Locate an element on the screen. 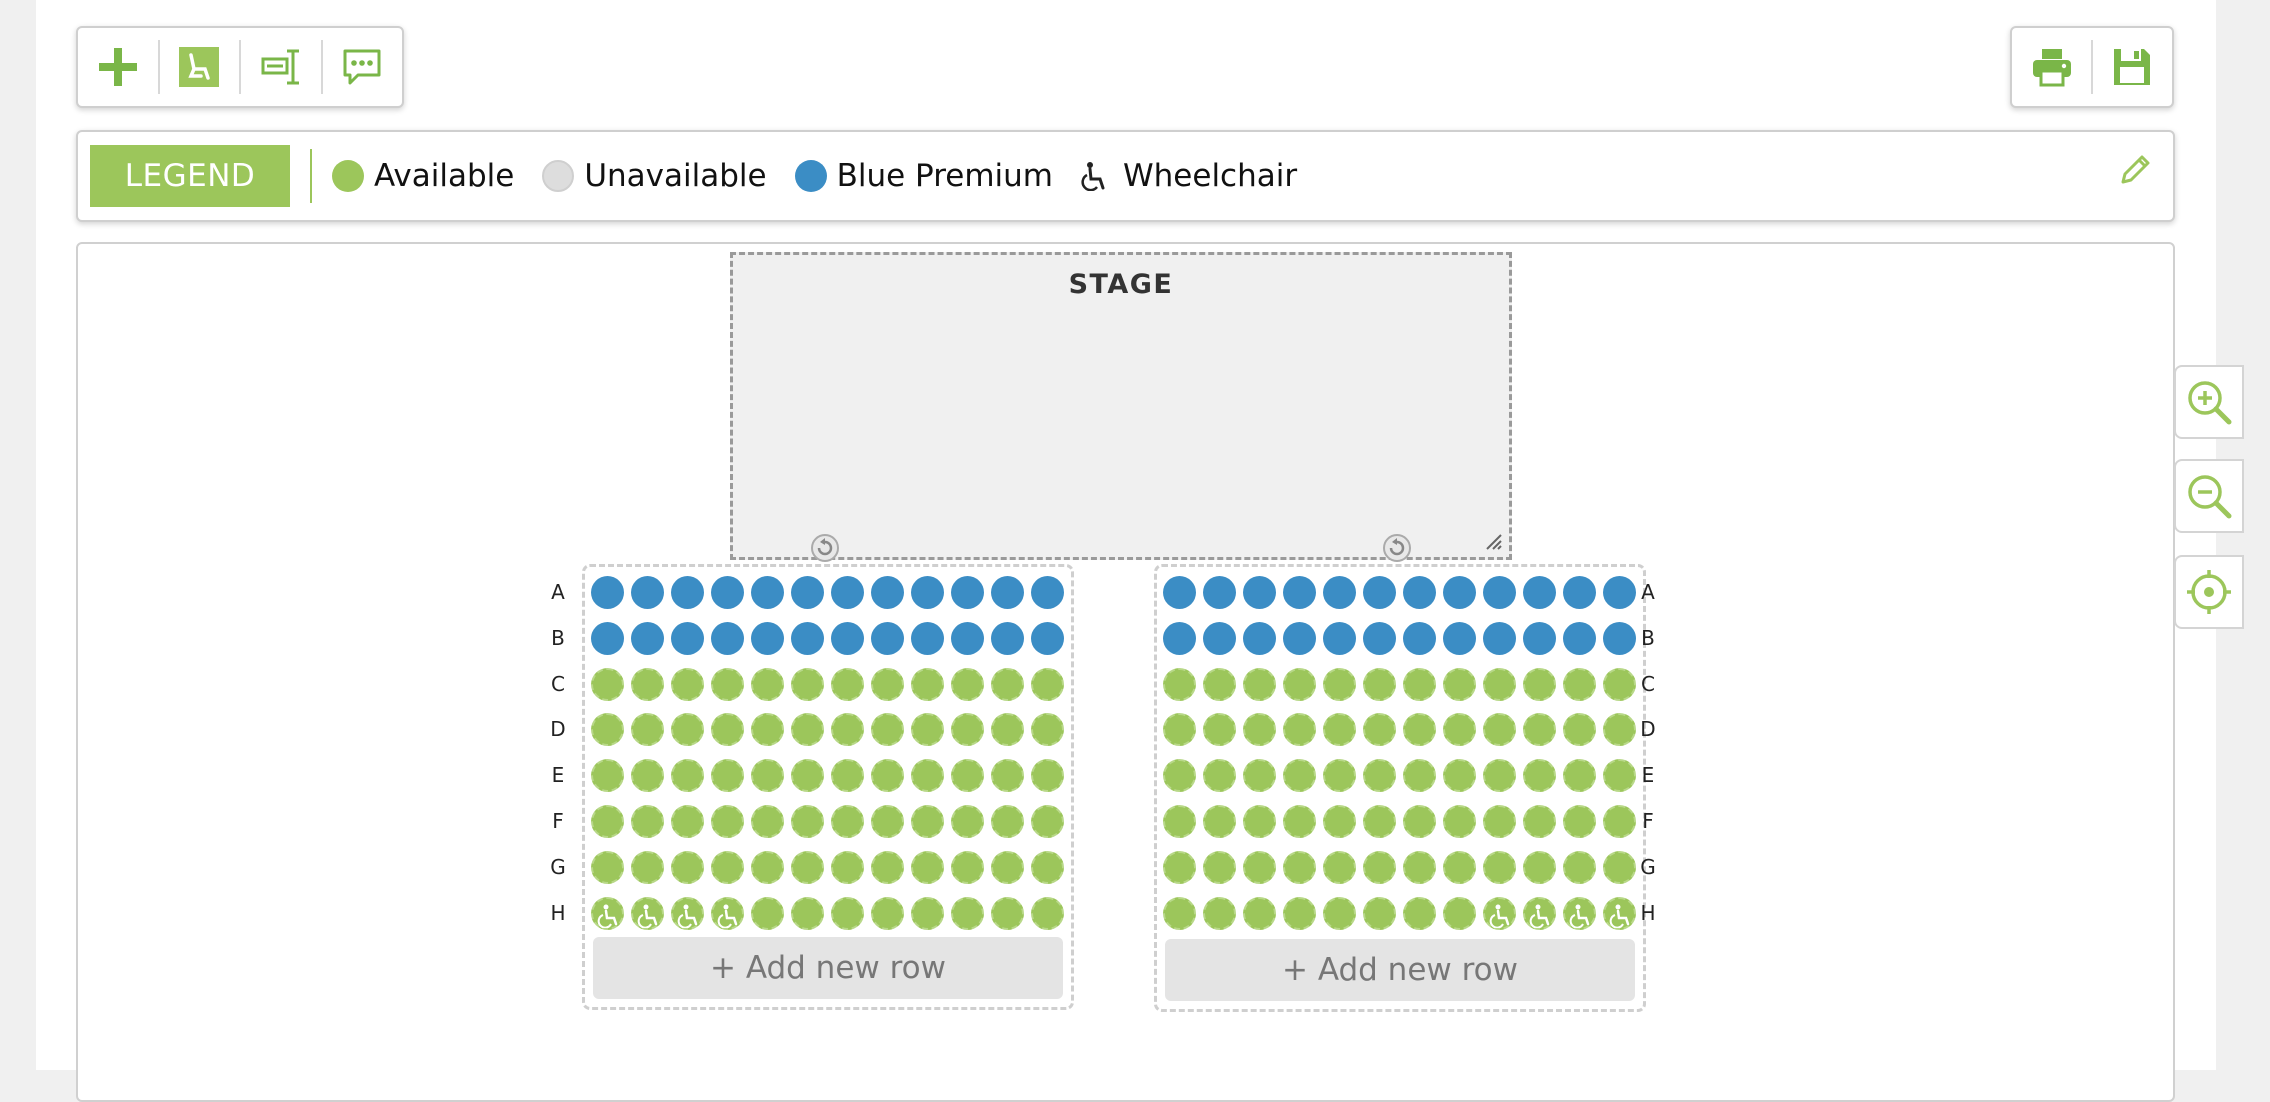 The height and width of the screenshot is (1102, 2270). seat-left-h10 is located at coordinates (967, 913).